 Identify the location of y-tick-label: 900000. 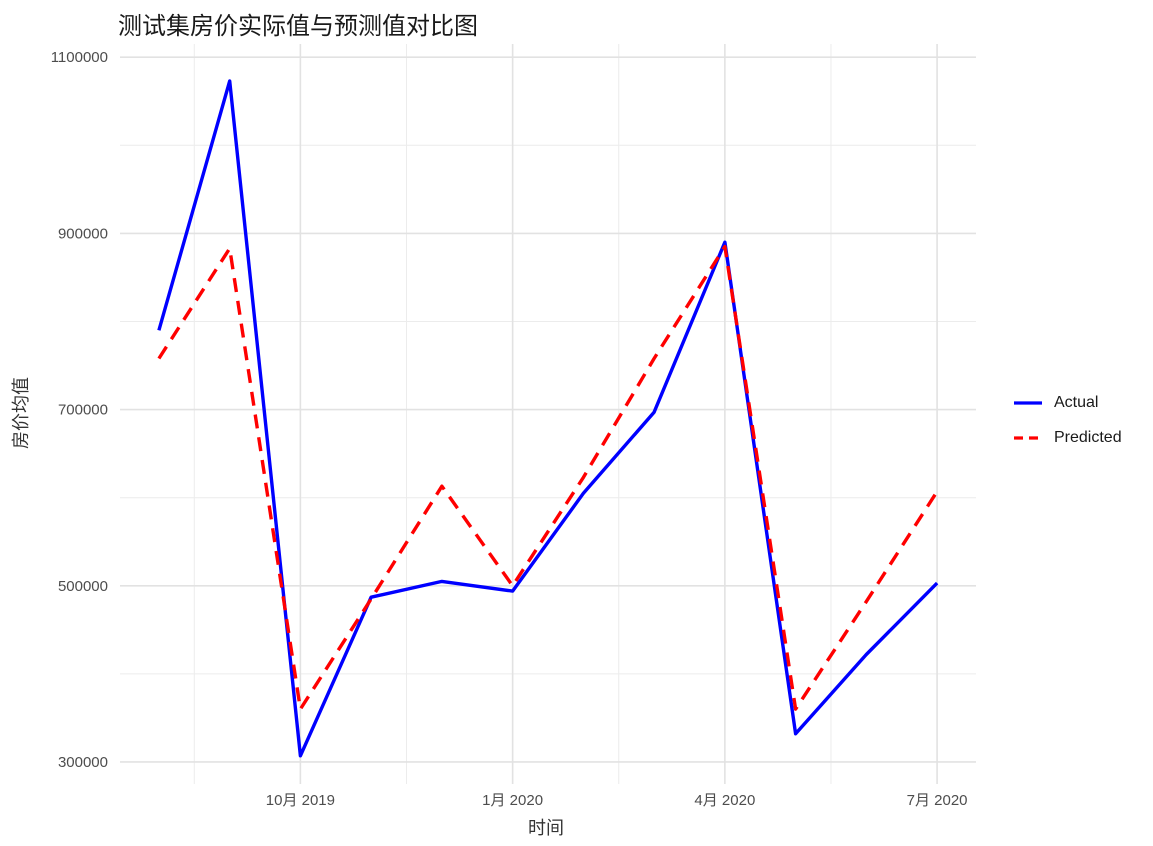
(83, 233).